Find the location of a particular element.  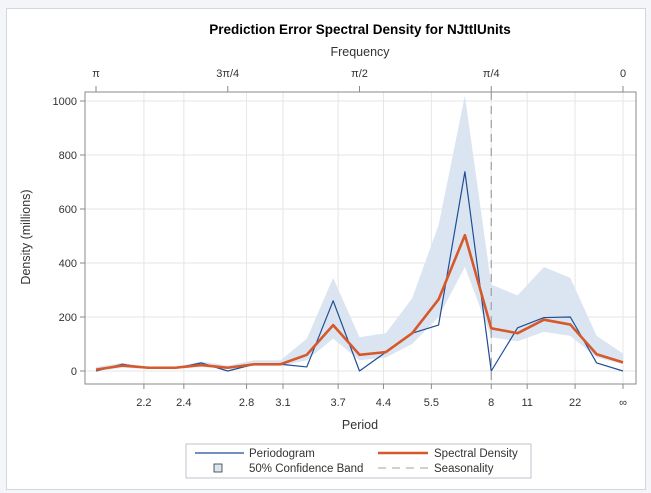

legend-spectral-density-label: Spectral Density is located at coordinates (476, 454).